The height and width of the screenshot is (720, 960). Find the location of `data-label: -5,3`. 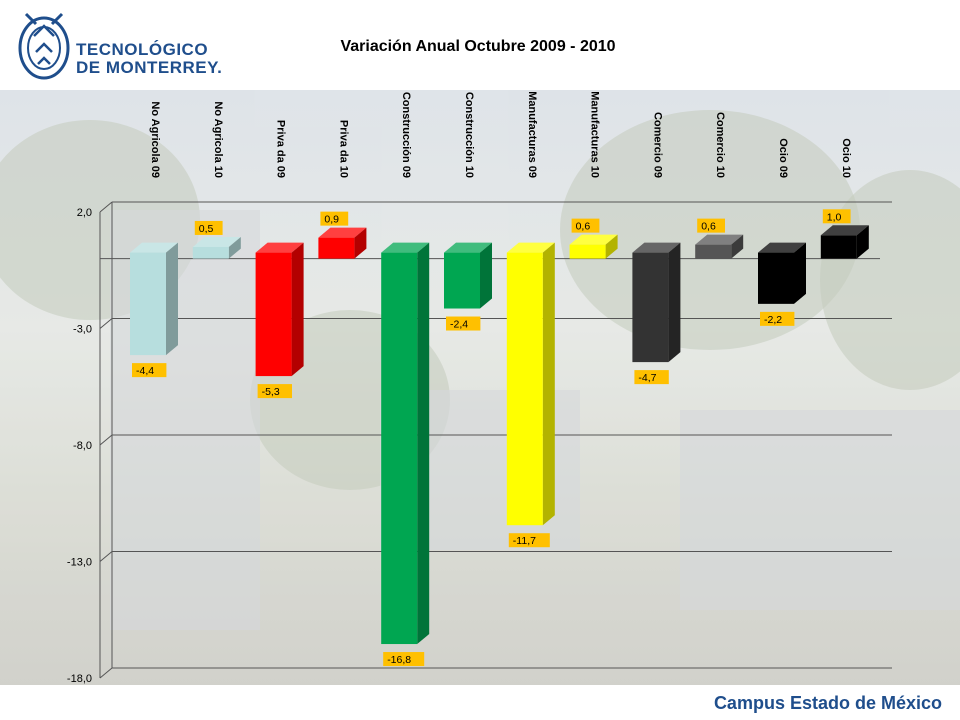

data-label: -5,3 is located at coordinates (274, 391).